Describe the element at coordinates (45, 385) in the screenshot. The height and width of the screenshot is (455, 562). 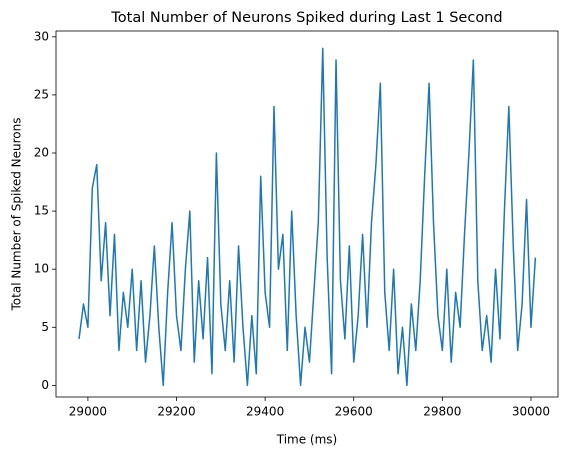
I see `y-tick-label: 0` at that location.